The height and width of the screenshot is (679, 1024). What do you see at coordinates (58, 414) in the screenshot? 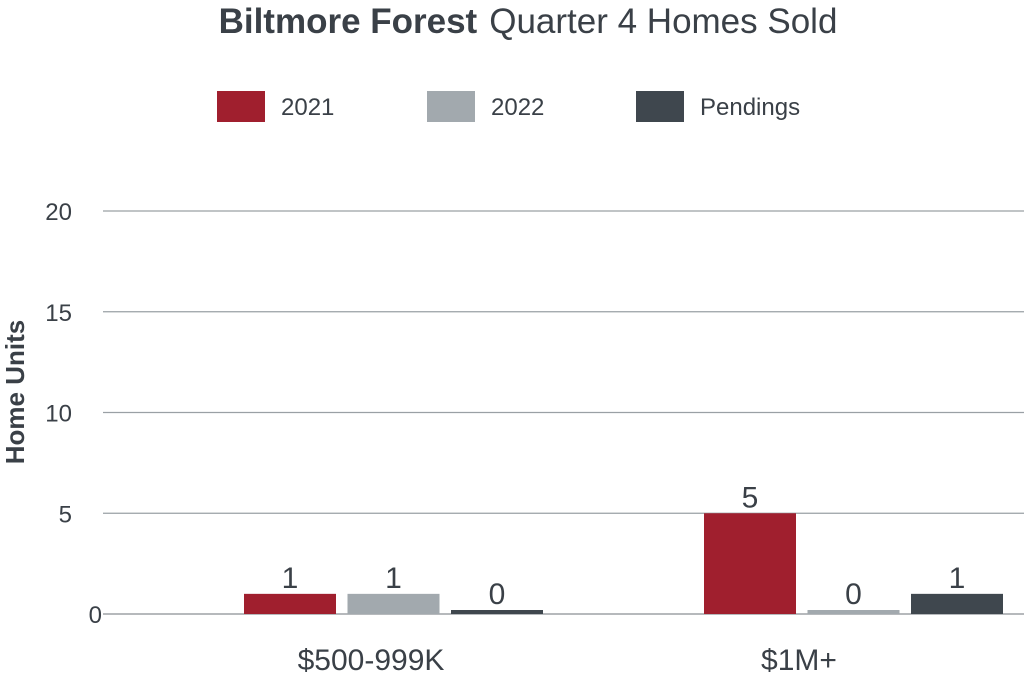
I see `y-tick-label: 10` at bounding box center [58, 414].